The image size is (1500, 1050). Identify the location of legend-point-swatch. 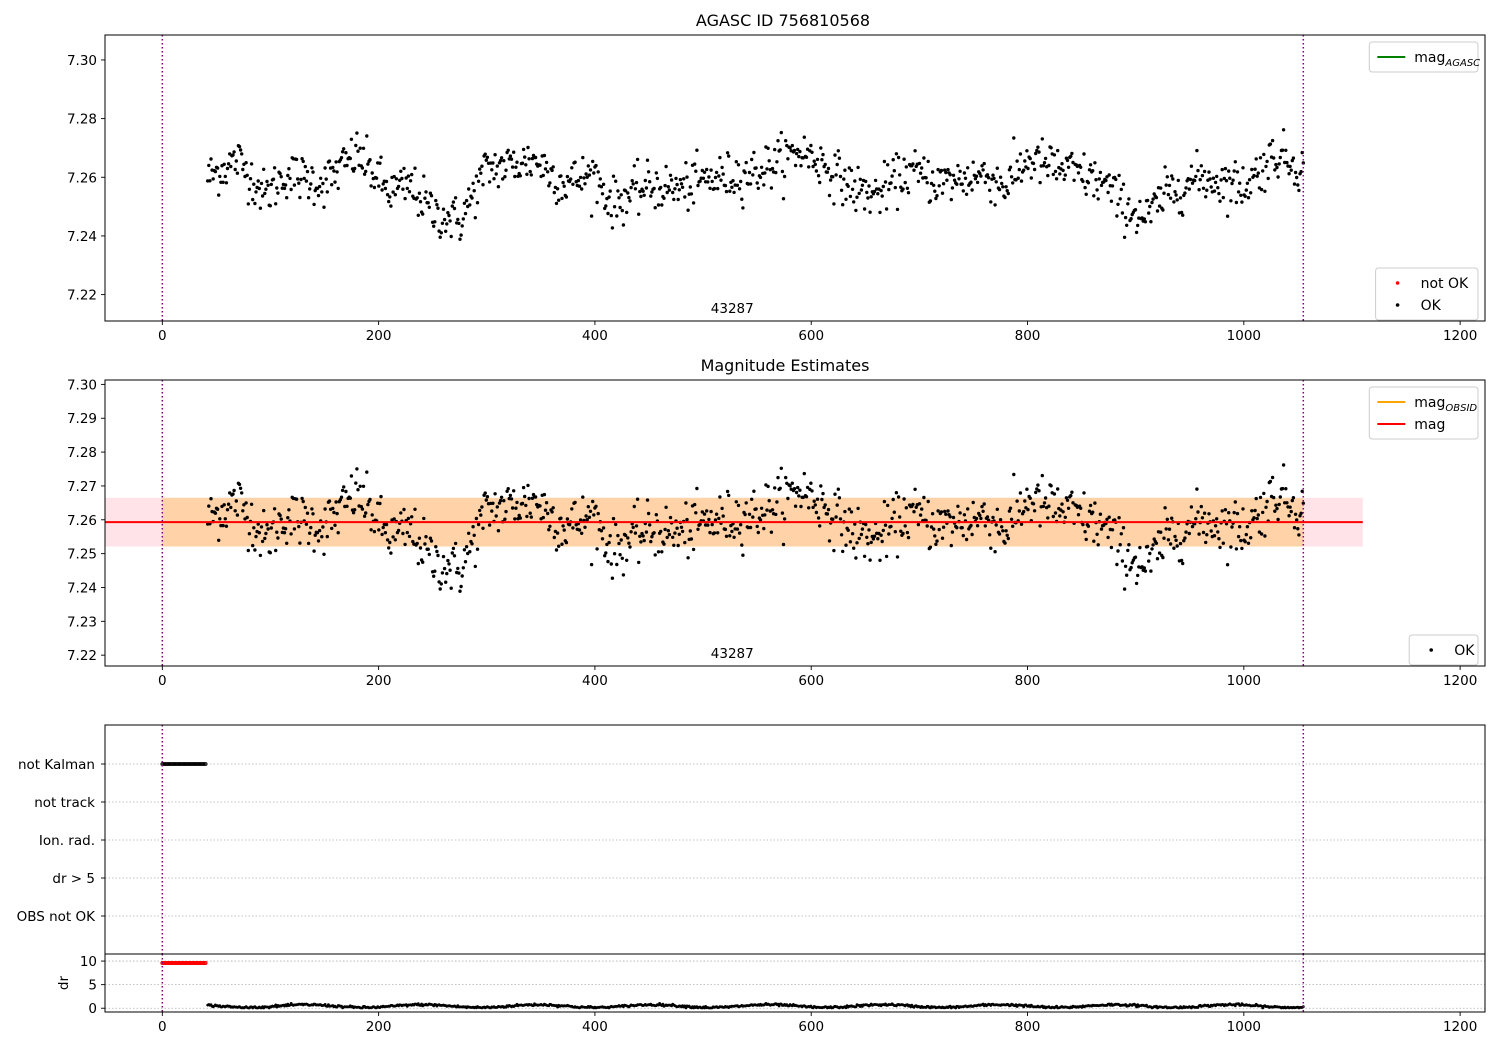
(1397, 305).